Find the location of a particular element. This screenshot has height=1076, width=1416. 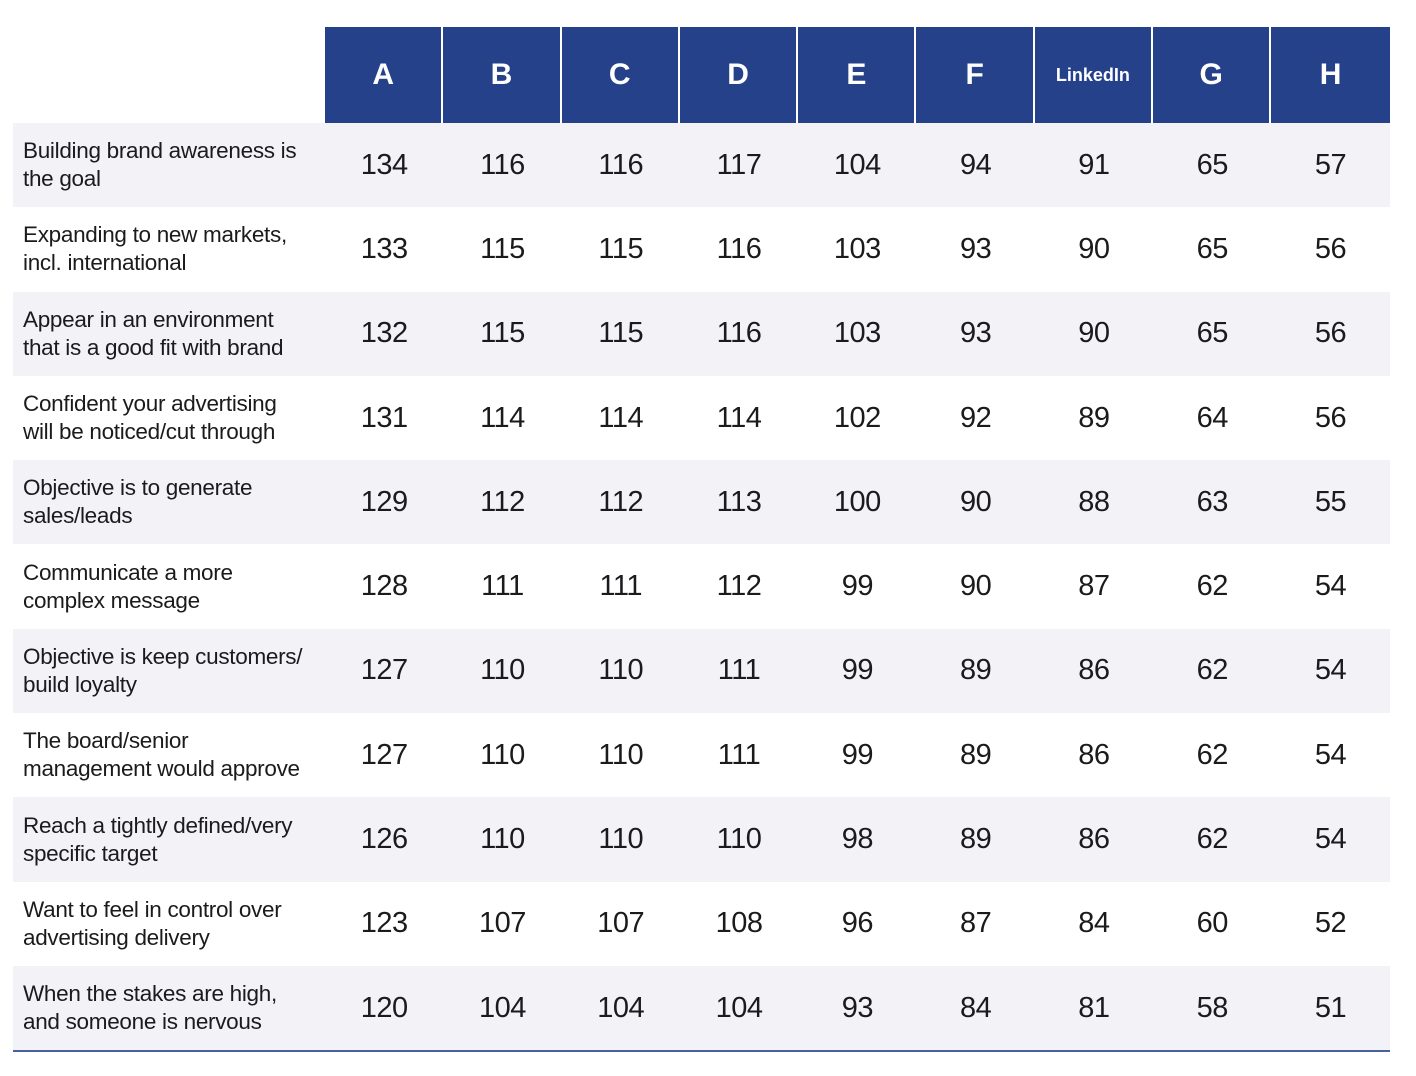

table-cell-value: 126 is located at coordinates (384, 839).